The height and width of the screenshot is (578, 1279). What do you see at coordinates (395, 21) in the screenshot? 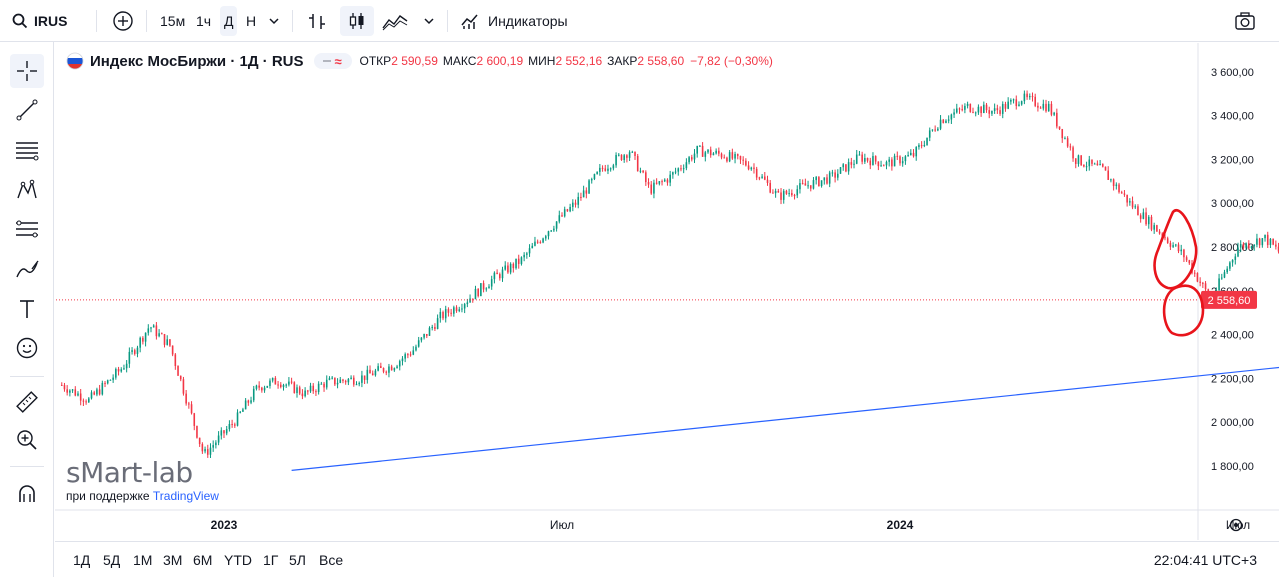
I see `area-chart-type-button` at bounding box center [395, 21].